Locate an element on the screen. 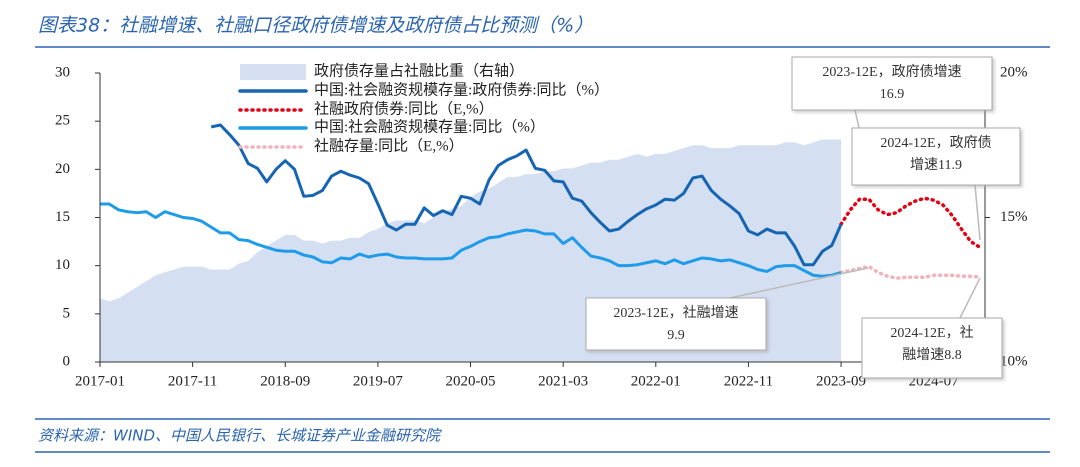  x-tick-label: 2017-01 is located at coordinates (100, 381).